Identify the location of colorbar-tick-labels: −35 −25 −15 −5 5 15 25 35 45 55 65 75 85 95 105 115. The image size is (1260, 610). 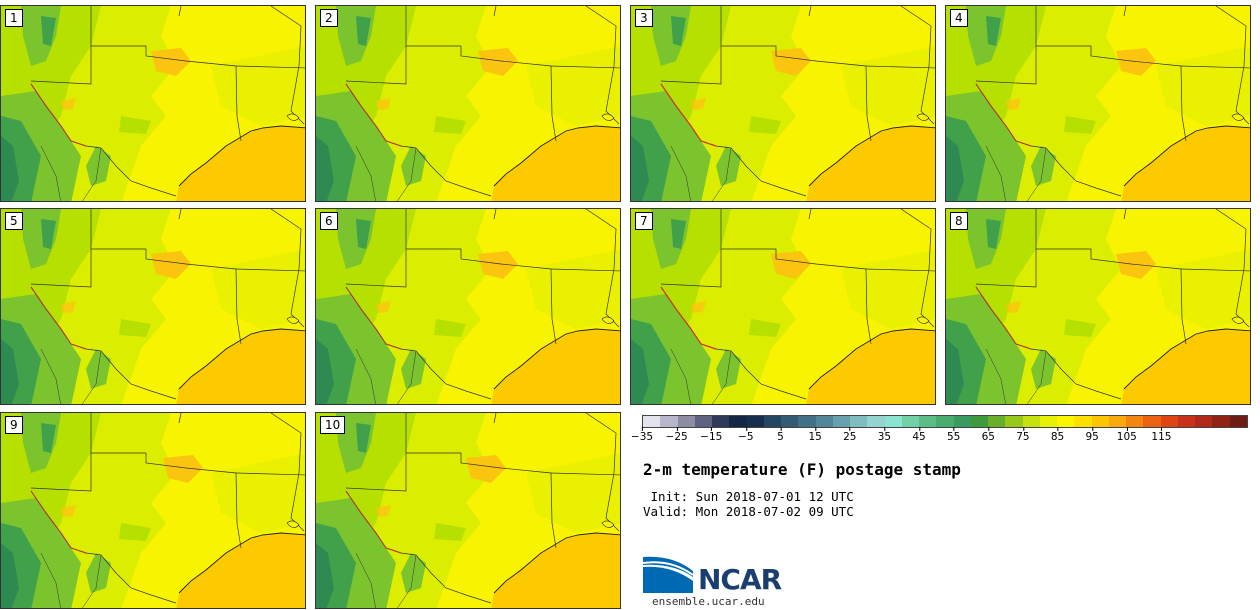
(939, 437).